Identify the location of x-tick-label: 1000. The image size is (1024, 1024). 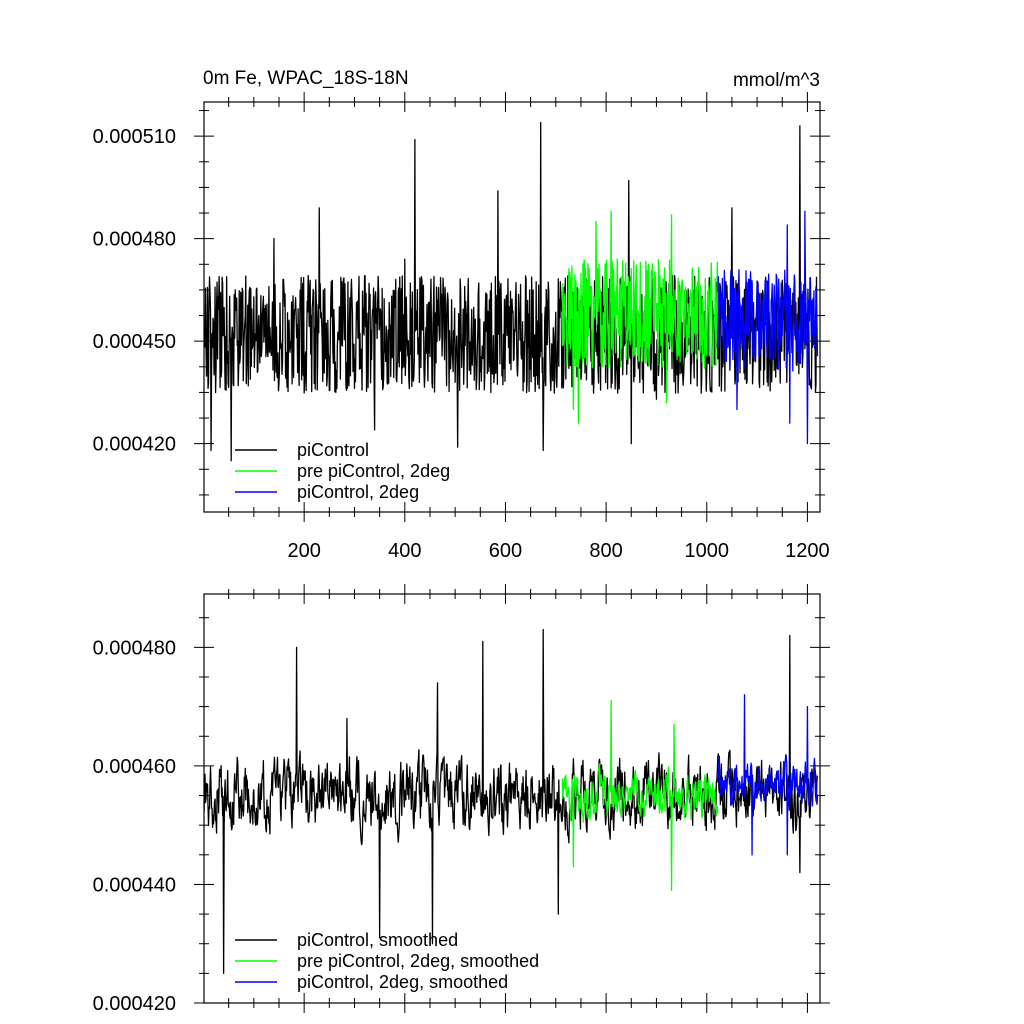
(707, 551).